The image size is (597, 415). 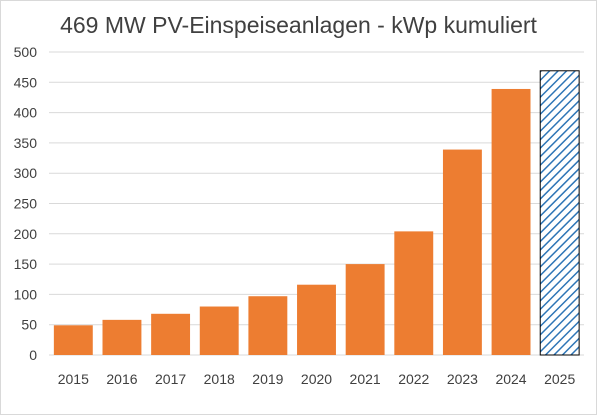 What do you see at coordinates (26, 264) in the screenshot?
I see `y-tick-label: 150` at bounding box center [26, 264].